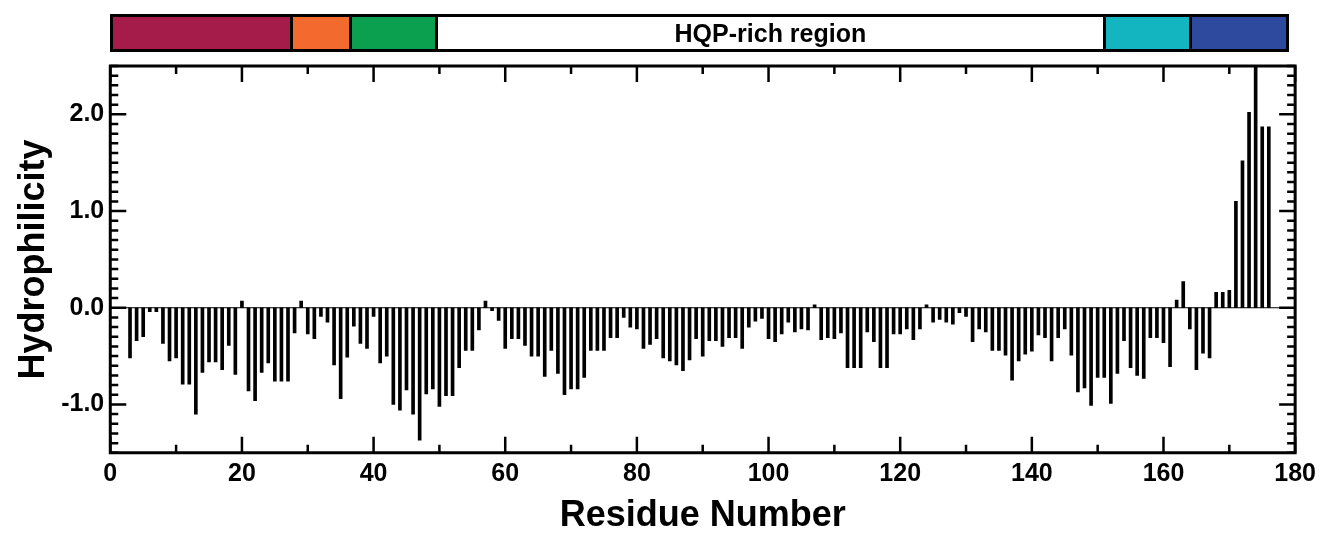 This screenshot has height=546, width=1330. What do you see at coordinates (1031, 471) in the screenshot?
I see `x-tick-label: 140` at bounding box center [1031, 471].